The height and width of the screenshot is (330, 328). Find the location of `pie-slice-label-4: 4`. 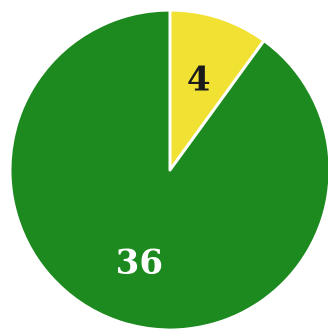

pie-slice-label-4: 4 is located at coordinates (199, 80).